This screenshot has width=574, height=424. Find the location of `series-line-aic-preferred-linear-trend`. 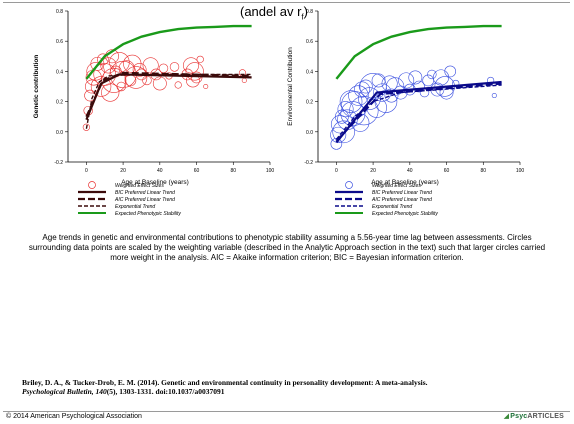

series-line-aic-preferred-linear-trend is located at coordinates (418, 112).